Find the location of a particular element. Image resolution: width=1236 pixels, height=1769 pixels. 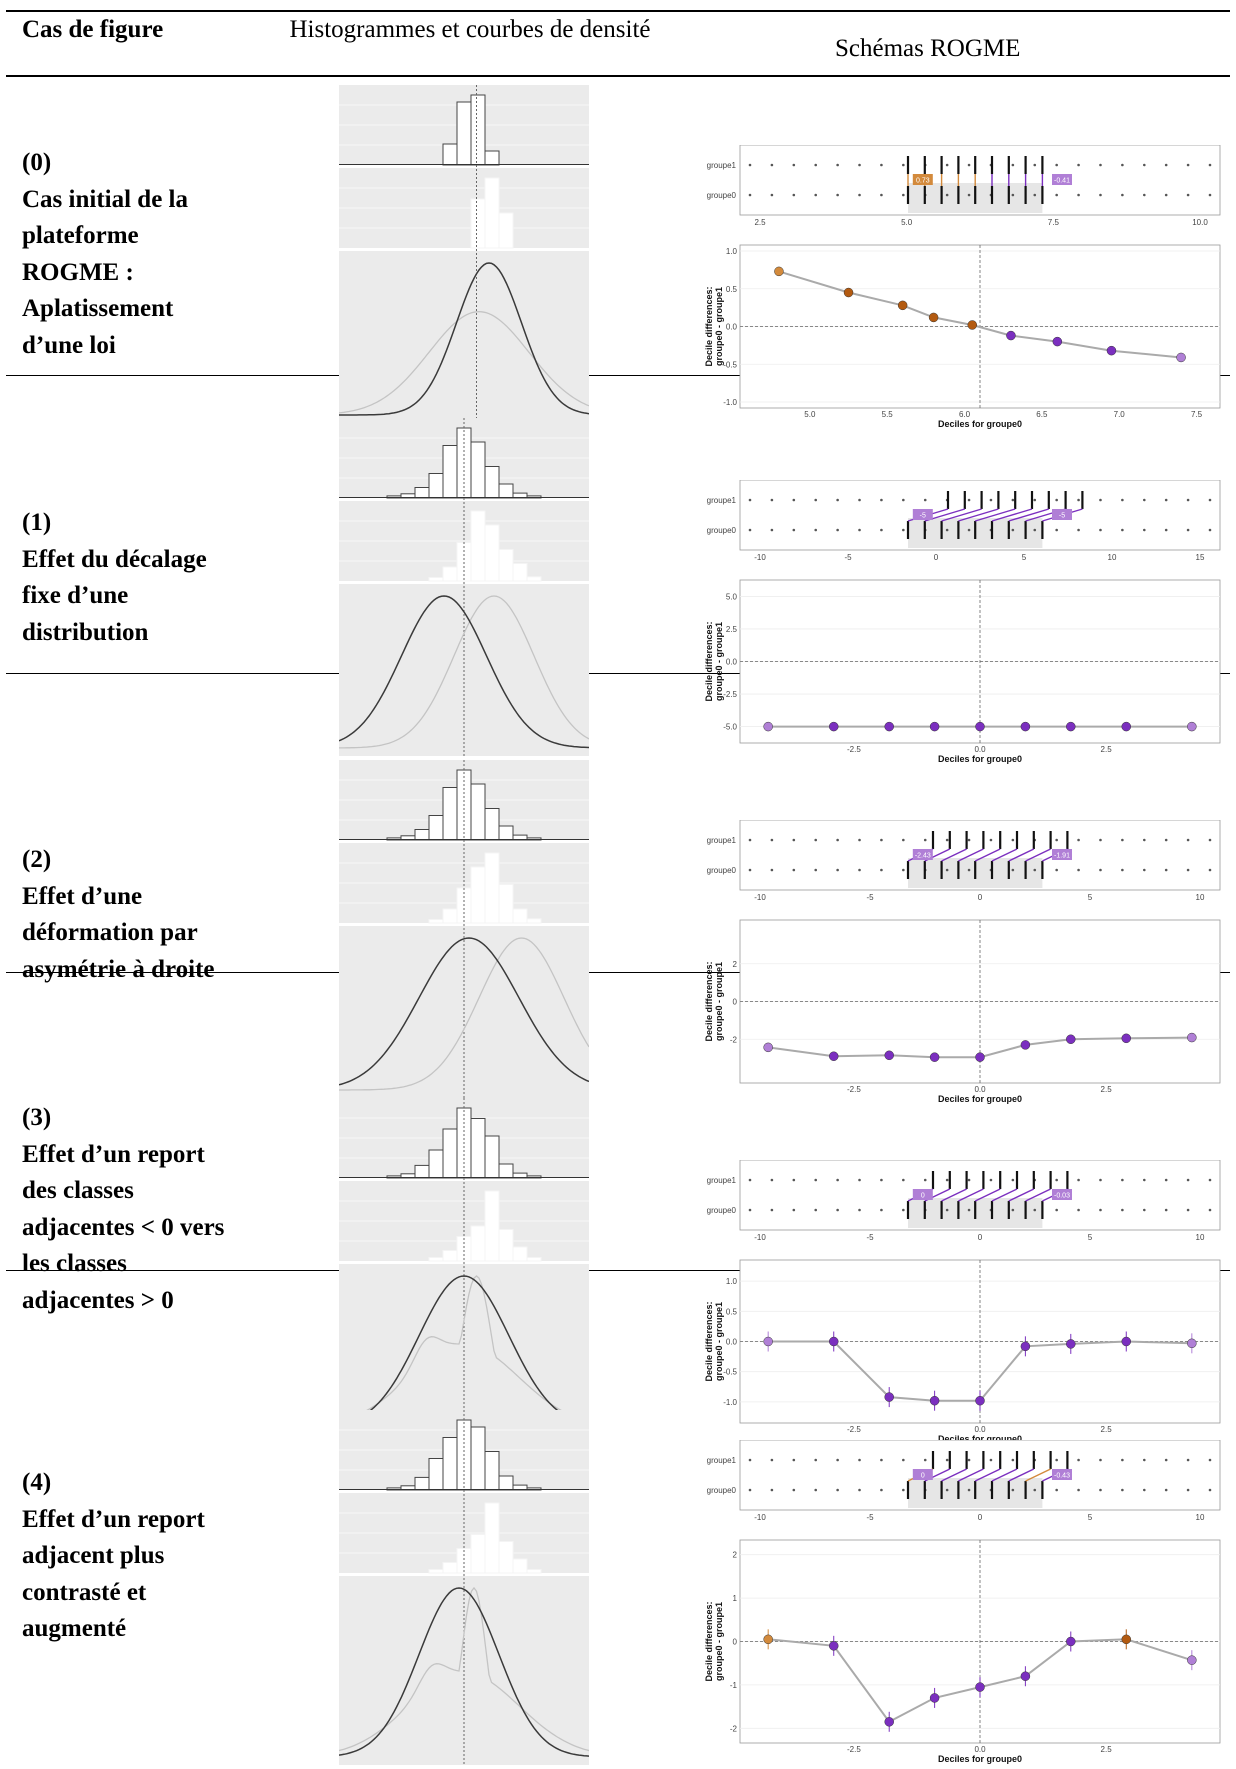

density-curve-light is located at coordinates (464, 1014).